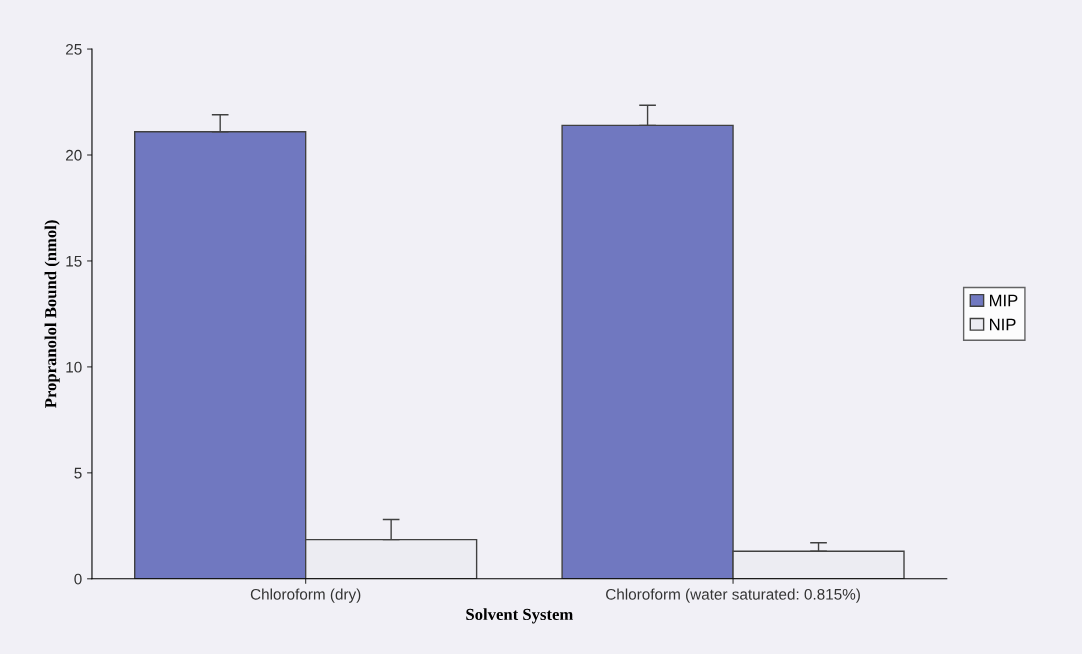 The width and height of the screenshot is (1082, 654). I want to click on x-axis-title: Solvent System, so click(520, 616).